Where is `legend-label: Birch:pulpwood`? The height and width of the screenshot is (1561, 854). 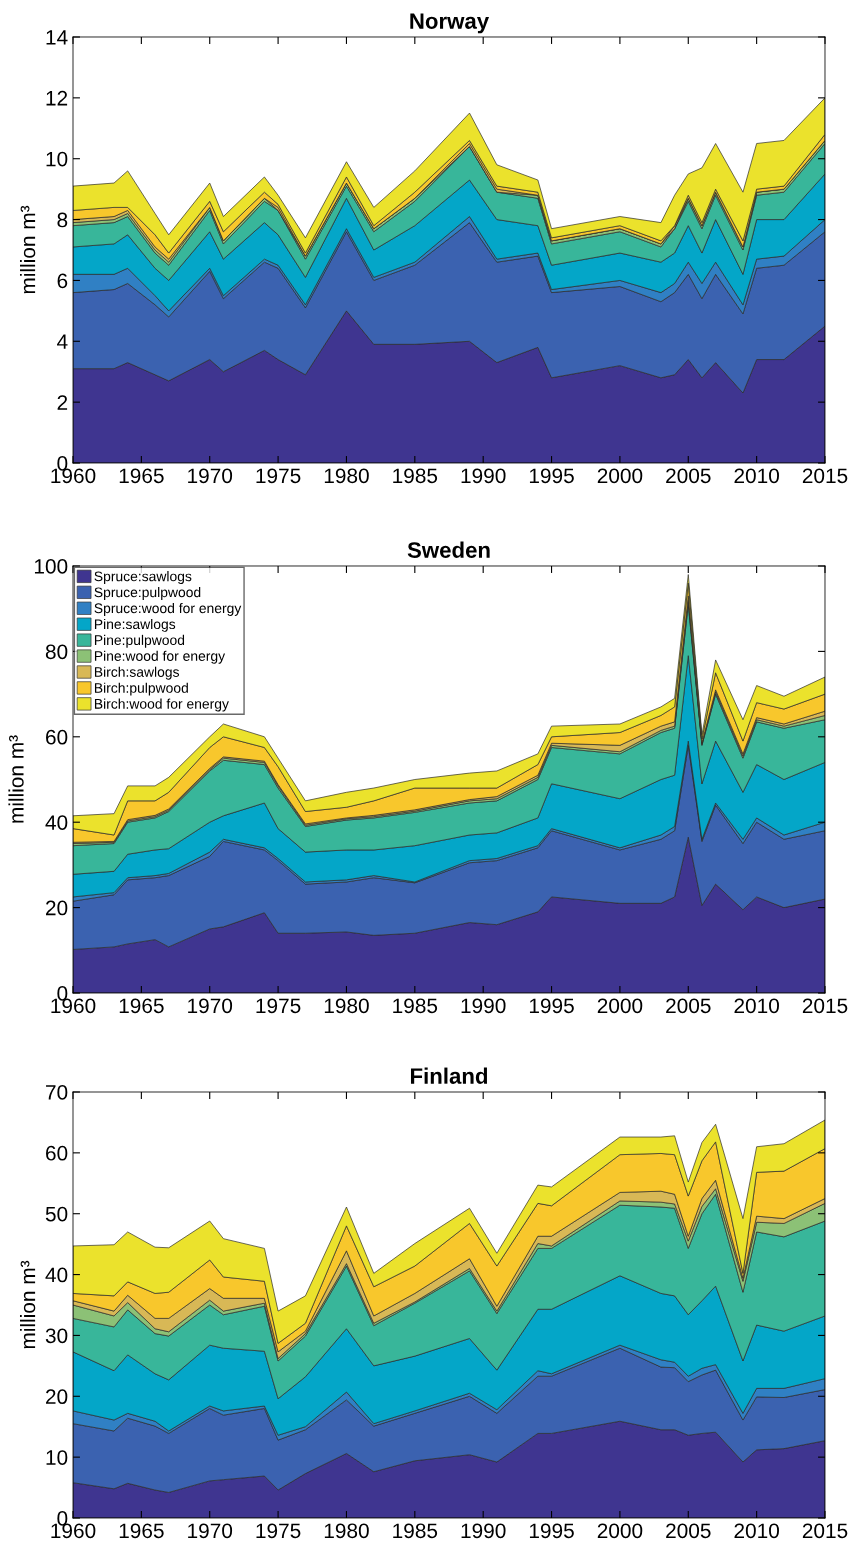
legend-label: Birch:pulpwood is located at coordinates (141, 689).